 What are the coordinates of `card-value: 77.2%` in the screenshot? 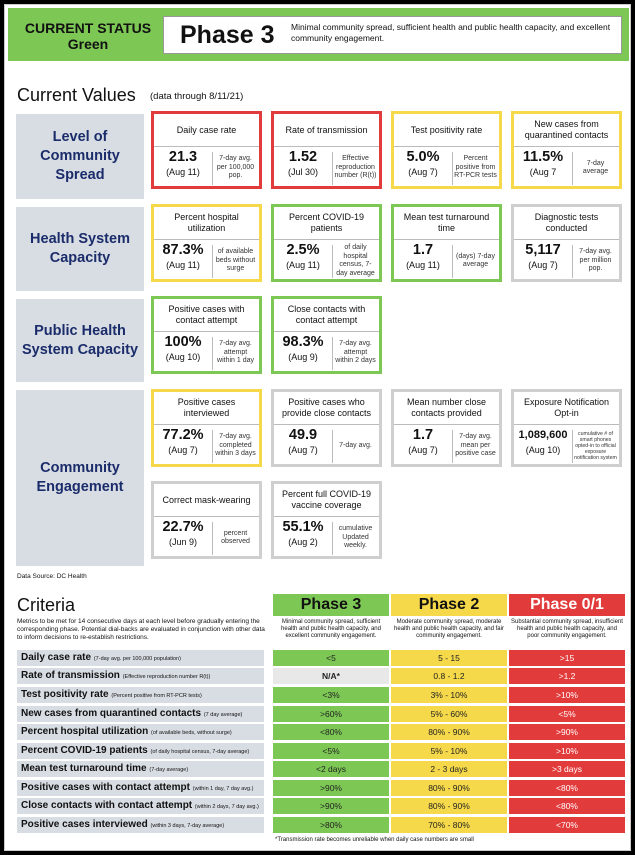 It's located at (183, 435).